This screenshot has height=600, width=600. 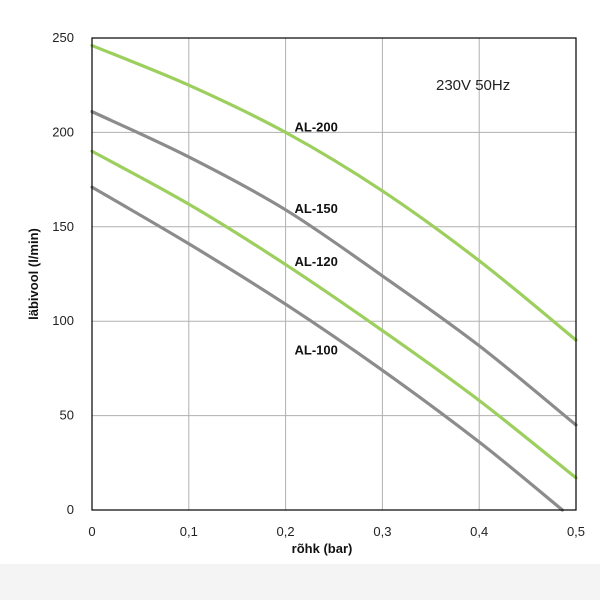 I want to click on x-tick-labels: 0 0,1 0,2 0,3 0,4 0,5, so click(x=336, y=531).